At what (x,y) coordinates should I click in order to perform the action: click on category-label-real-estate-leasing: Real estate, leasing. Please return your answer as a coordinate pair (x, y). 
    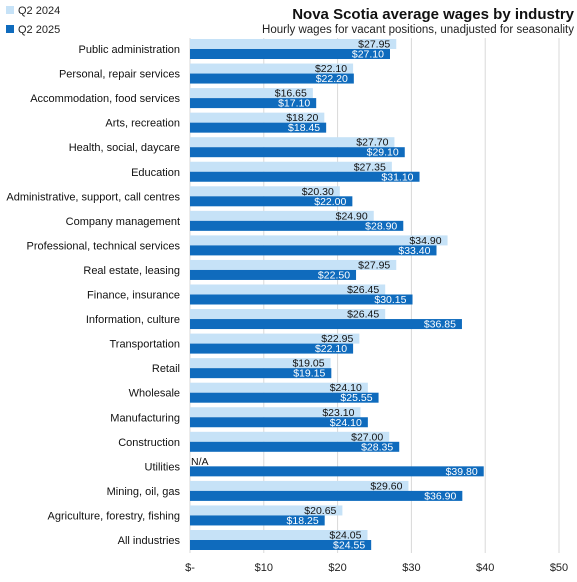
    Looking at the image, I should click on (131, 271).